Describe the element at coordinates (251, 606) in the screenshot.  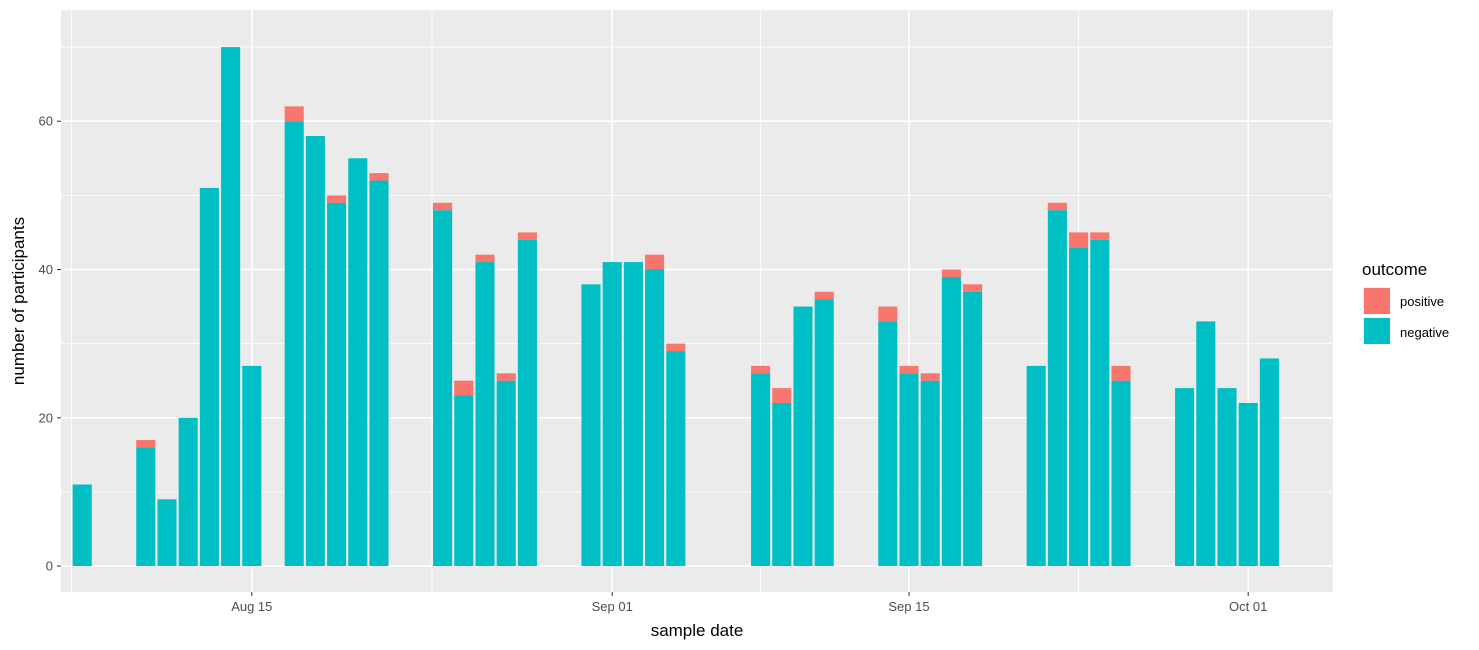
I see `x-tick-label: Aug 15` at that location.